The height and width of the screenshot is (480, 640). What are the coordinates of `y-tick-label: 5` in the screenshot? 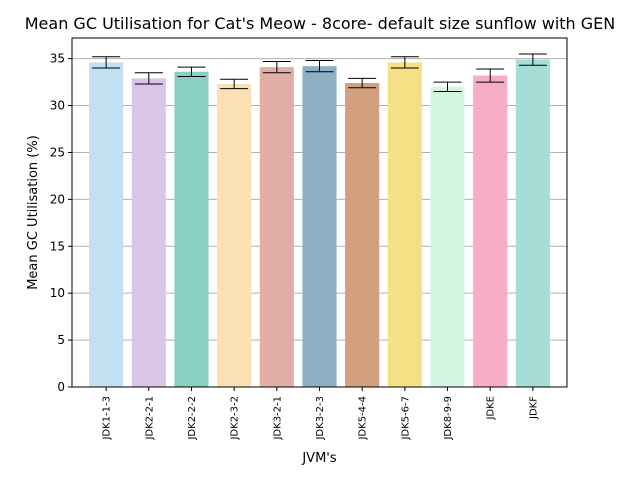 It's located at (61, 340).